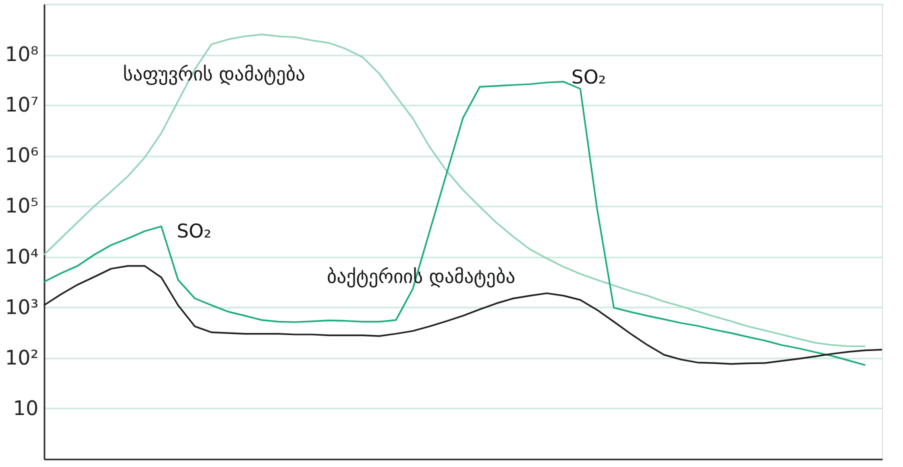  What do you see at coordinates (21, 306) in the screenshot?
I see `y-tick-label: 10³` at bounding box center [21, 306].